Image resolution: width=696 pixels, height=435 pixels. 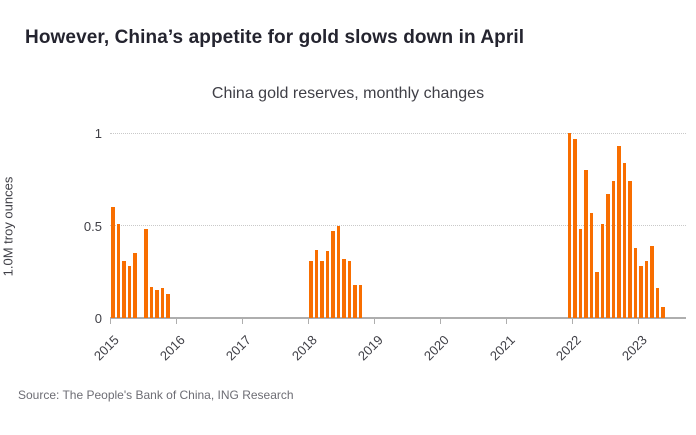 What do you see at coordinates (8, 226) in the screenshot?
I see `y-axis-title: 1.0M troy ounces` at bounding box center [8, 226].